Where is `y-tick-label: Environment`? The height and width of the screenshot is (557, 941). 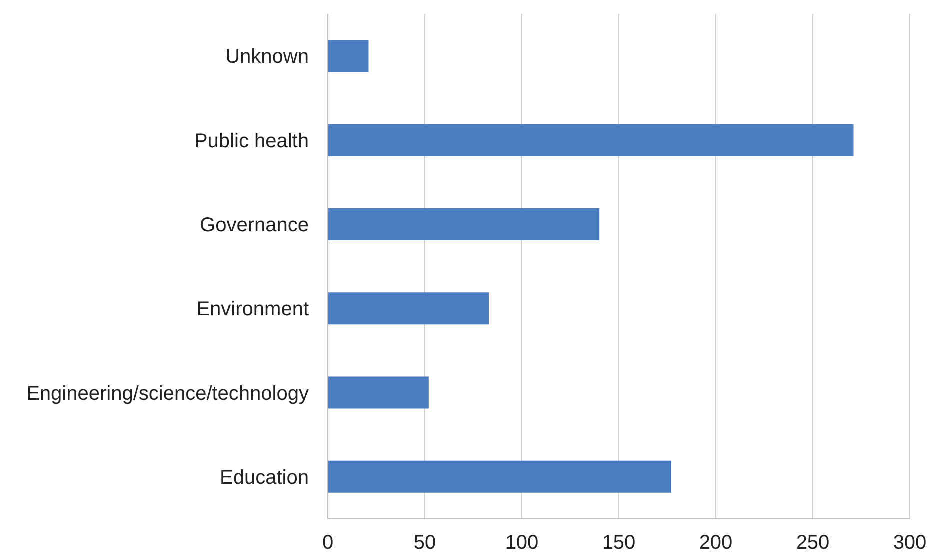 y-tick-label: Environment is located at coordinates (253, 309).